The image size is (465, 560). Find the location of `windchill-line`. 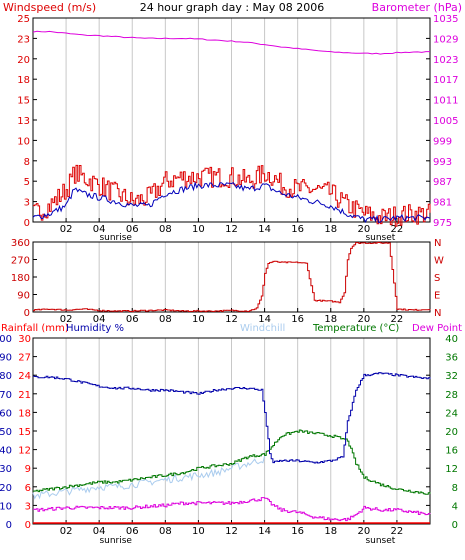

windchill-line is located at coordinates (149, 477).